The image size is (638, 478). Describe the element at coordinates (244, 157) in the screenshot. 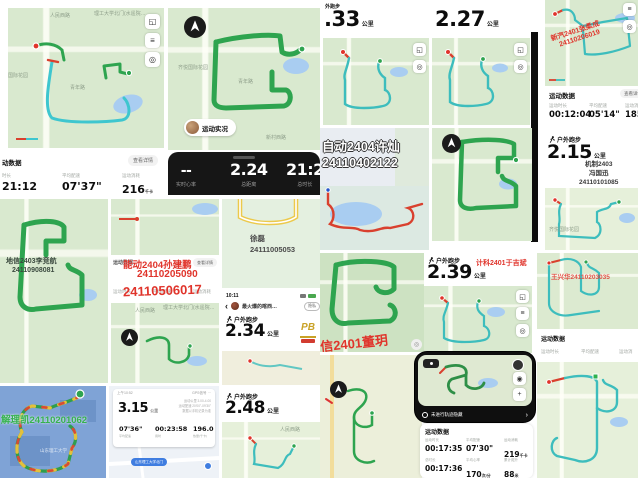

I see `drag-handle` at that location.